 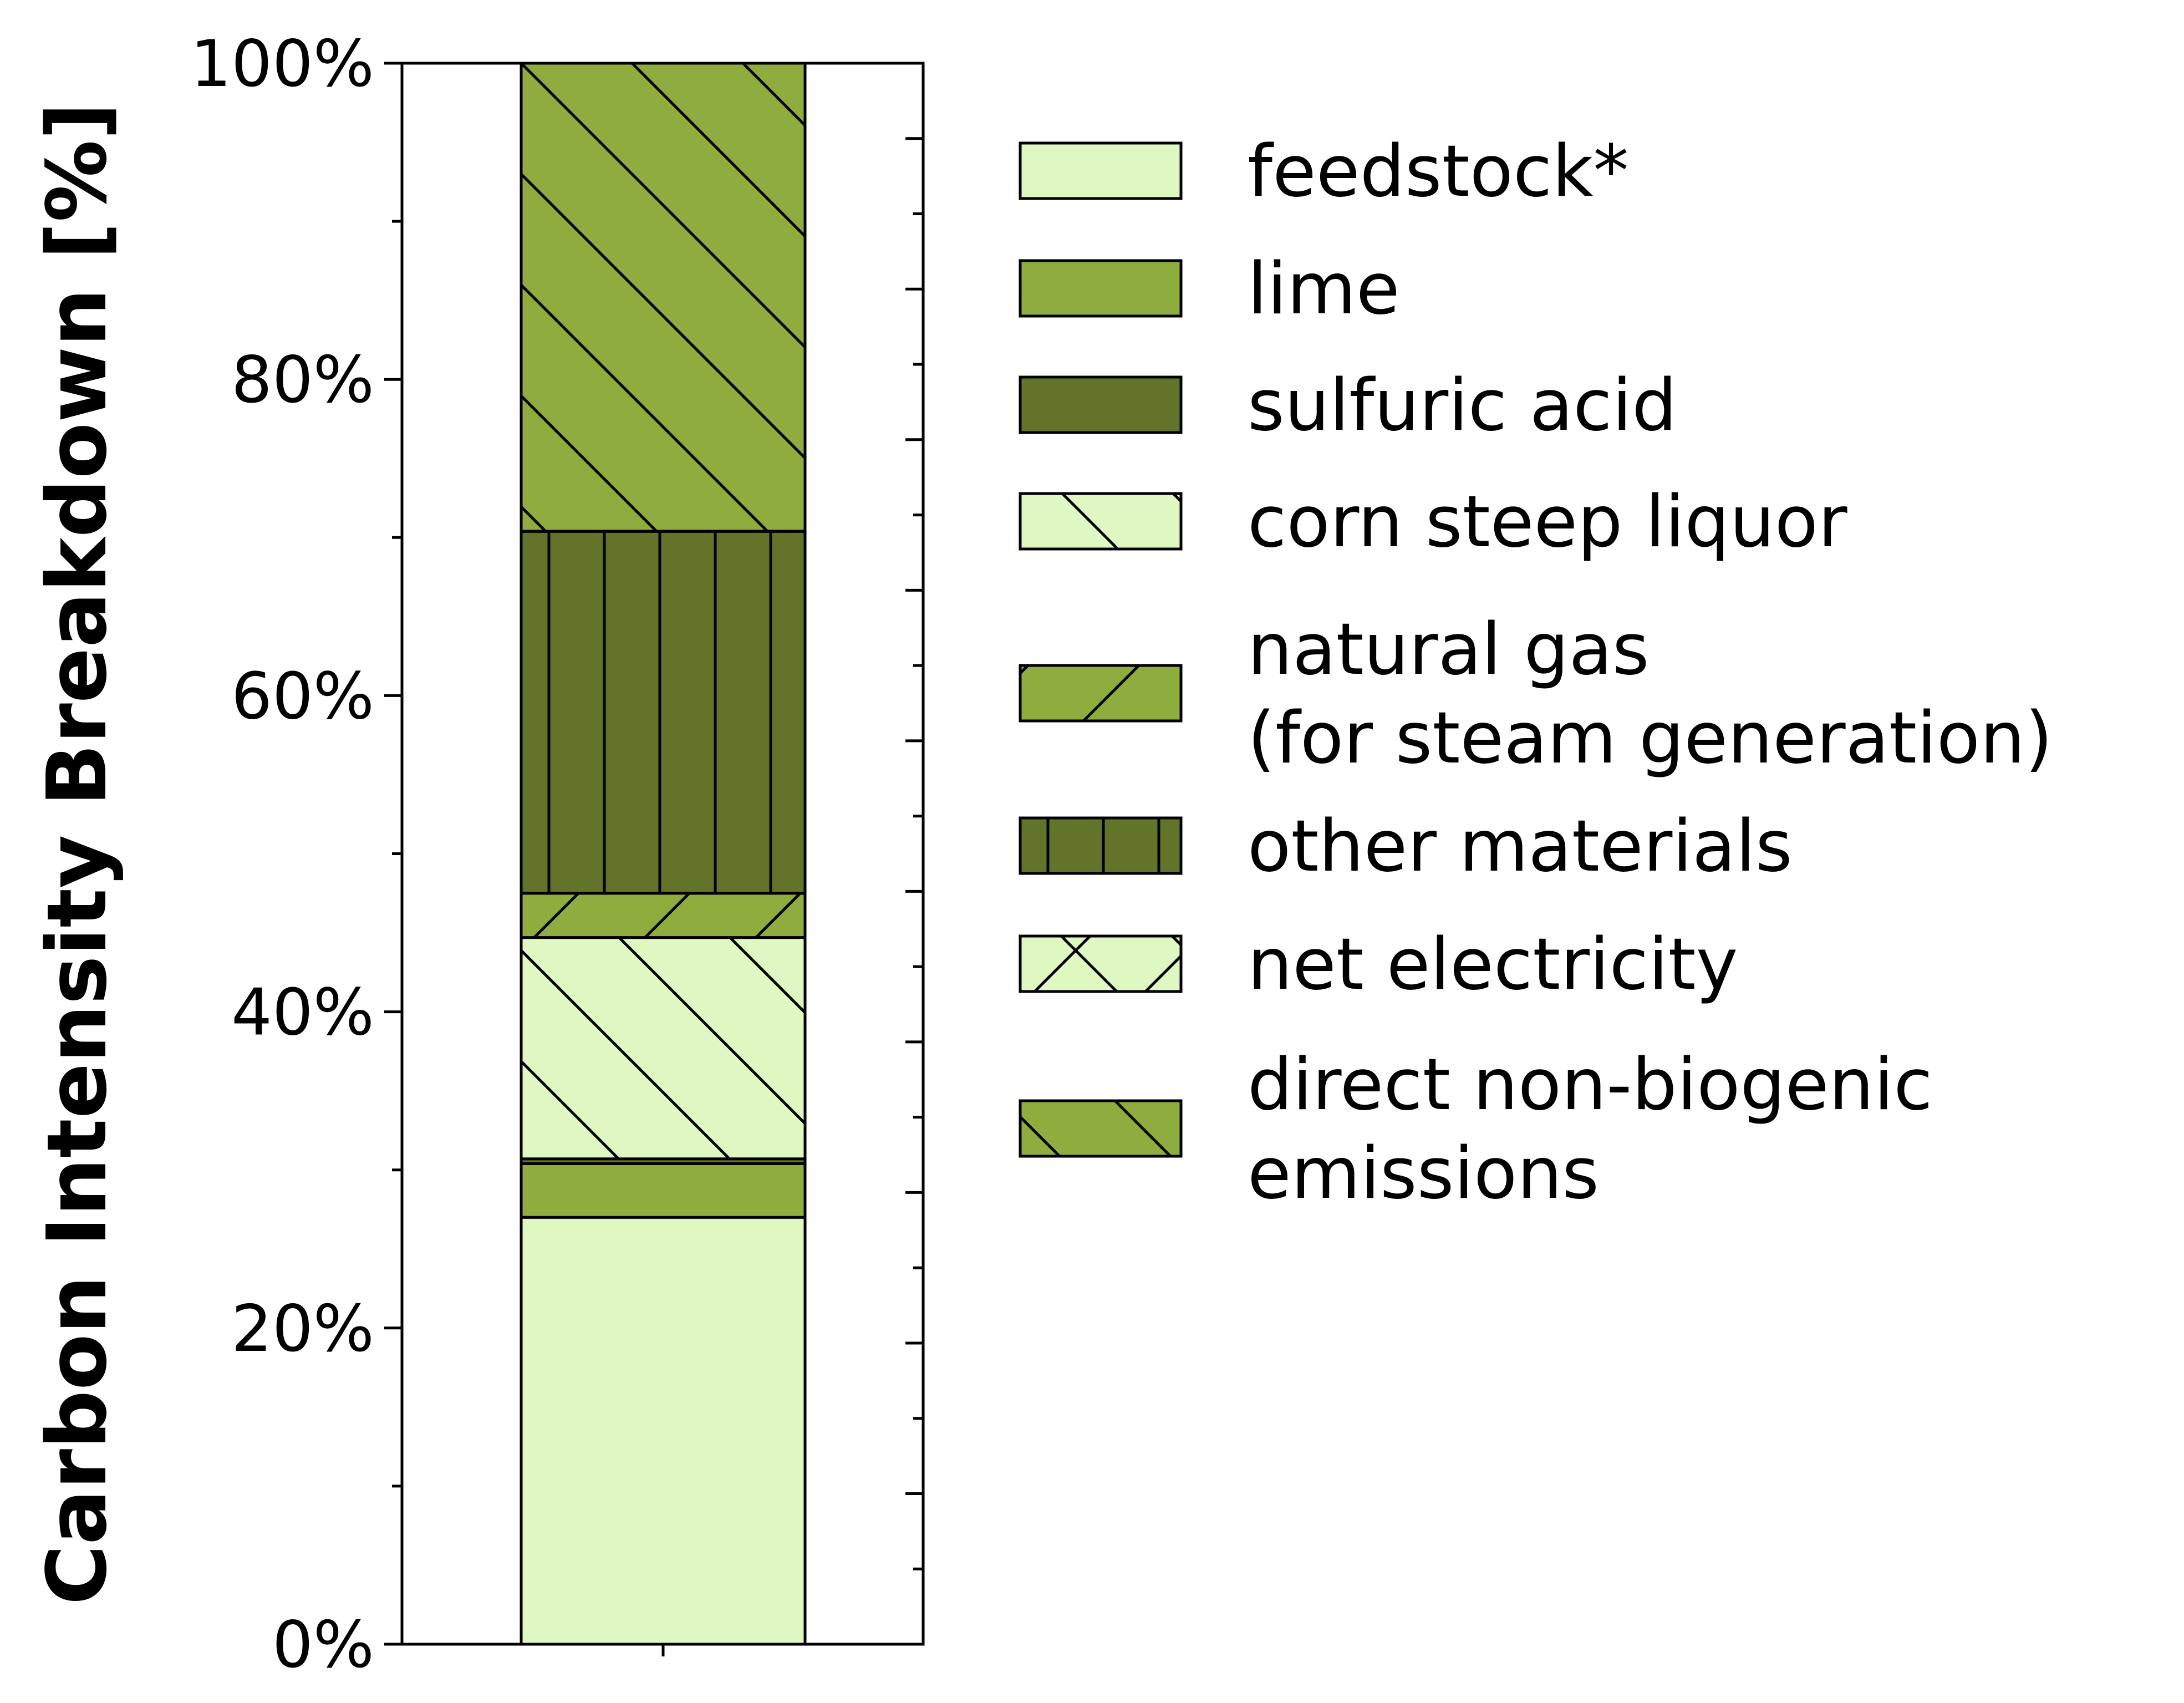 What do you see at coordinates (1324, 290) in the screenshot?
I see `legend-label-1: lime` at bounding box center [1324, 290].